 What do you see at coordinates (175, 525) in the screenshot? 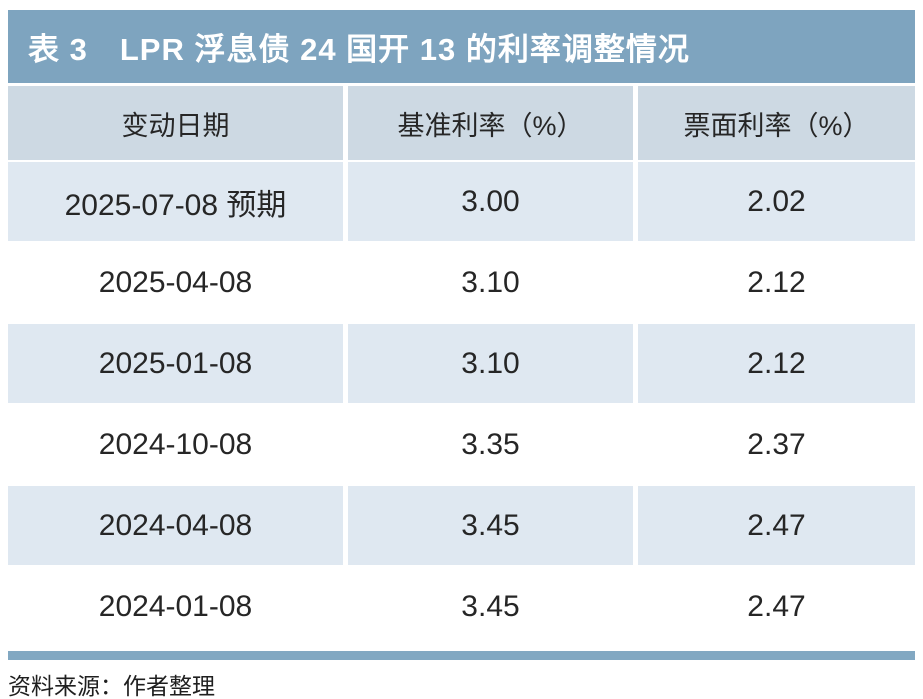
I see `cell-change-date: 2024-04-08` at bounding box center [175, 525].